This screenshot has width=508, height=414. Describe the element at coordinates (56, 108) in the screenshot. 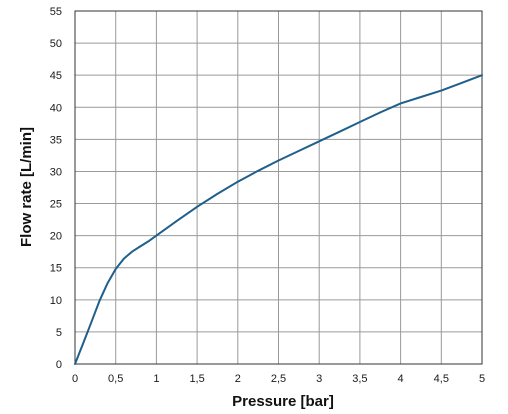

I see `y-tick-label: 40` at that location.